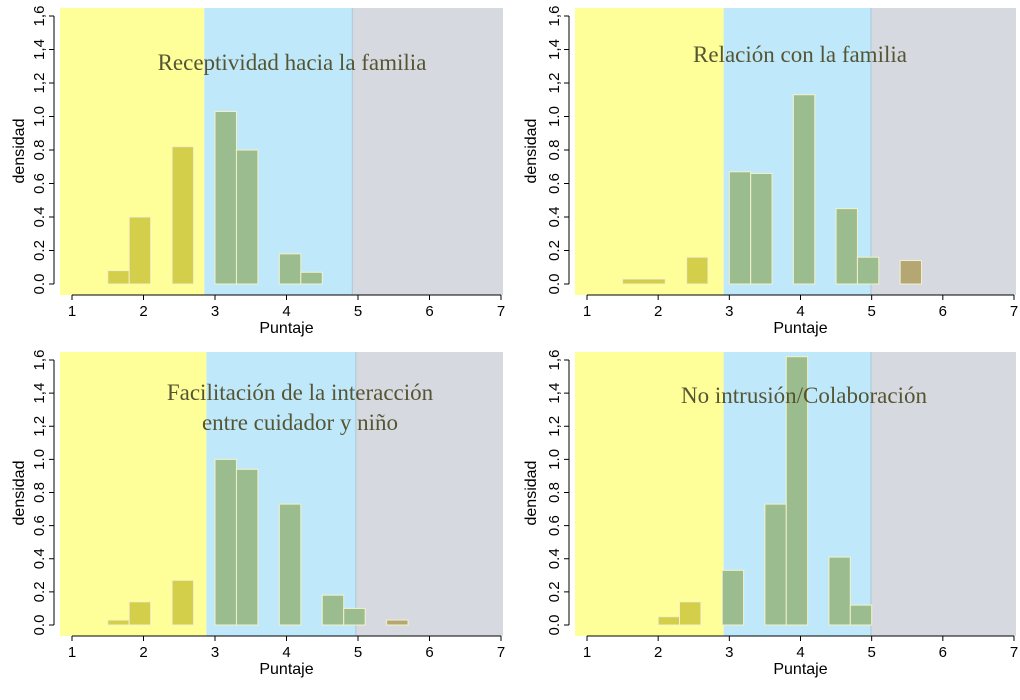 Image resolution: width=1020 pixels, height=700 pixels. What do you see at coordinates (804, 395) in the screenshot?
I see `chart-title: No intrusión/Colaboración` at bounding box center [804, 395].